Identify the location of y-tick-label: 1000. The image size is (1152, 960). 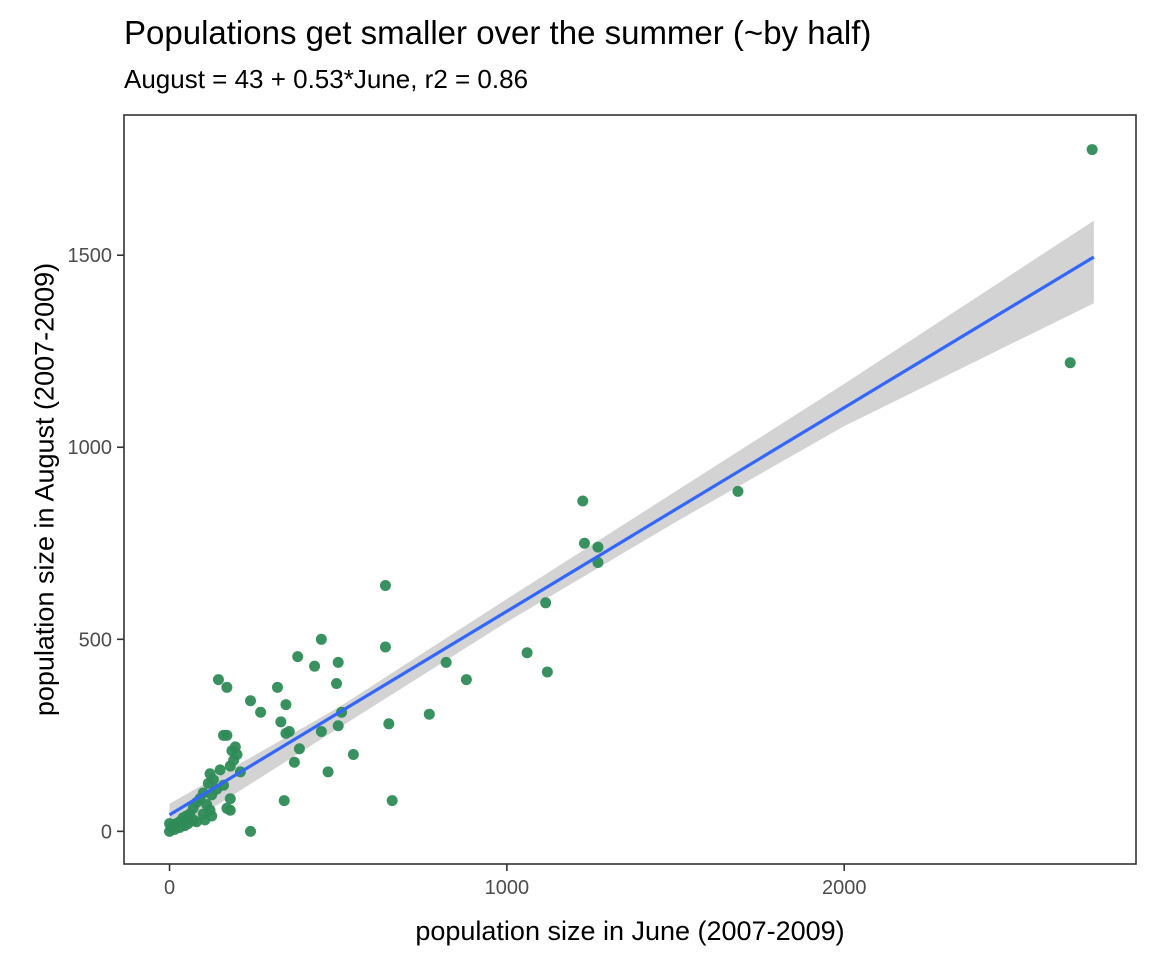
(90, 448).